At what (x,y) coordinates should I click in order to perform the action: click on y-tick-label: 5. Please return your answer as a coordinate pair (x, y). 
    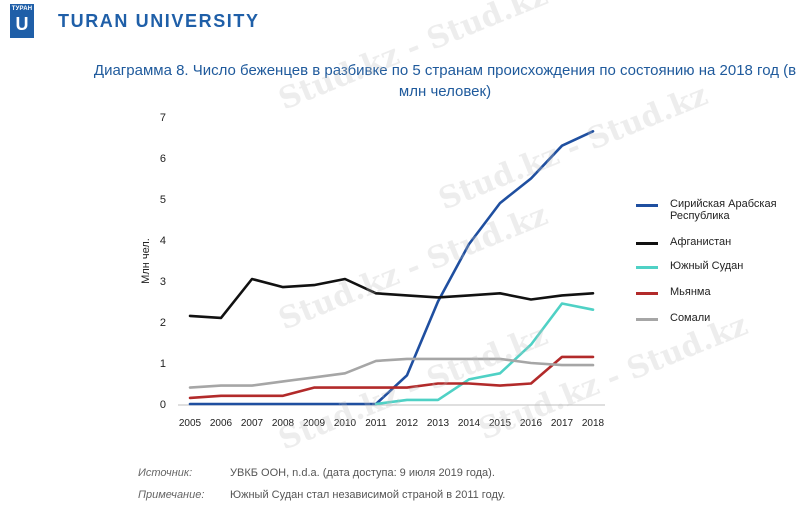
    Looking at the image, I should click on (163, 200).